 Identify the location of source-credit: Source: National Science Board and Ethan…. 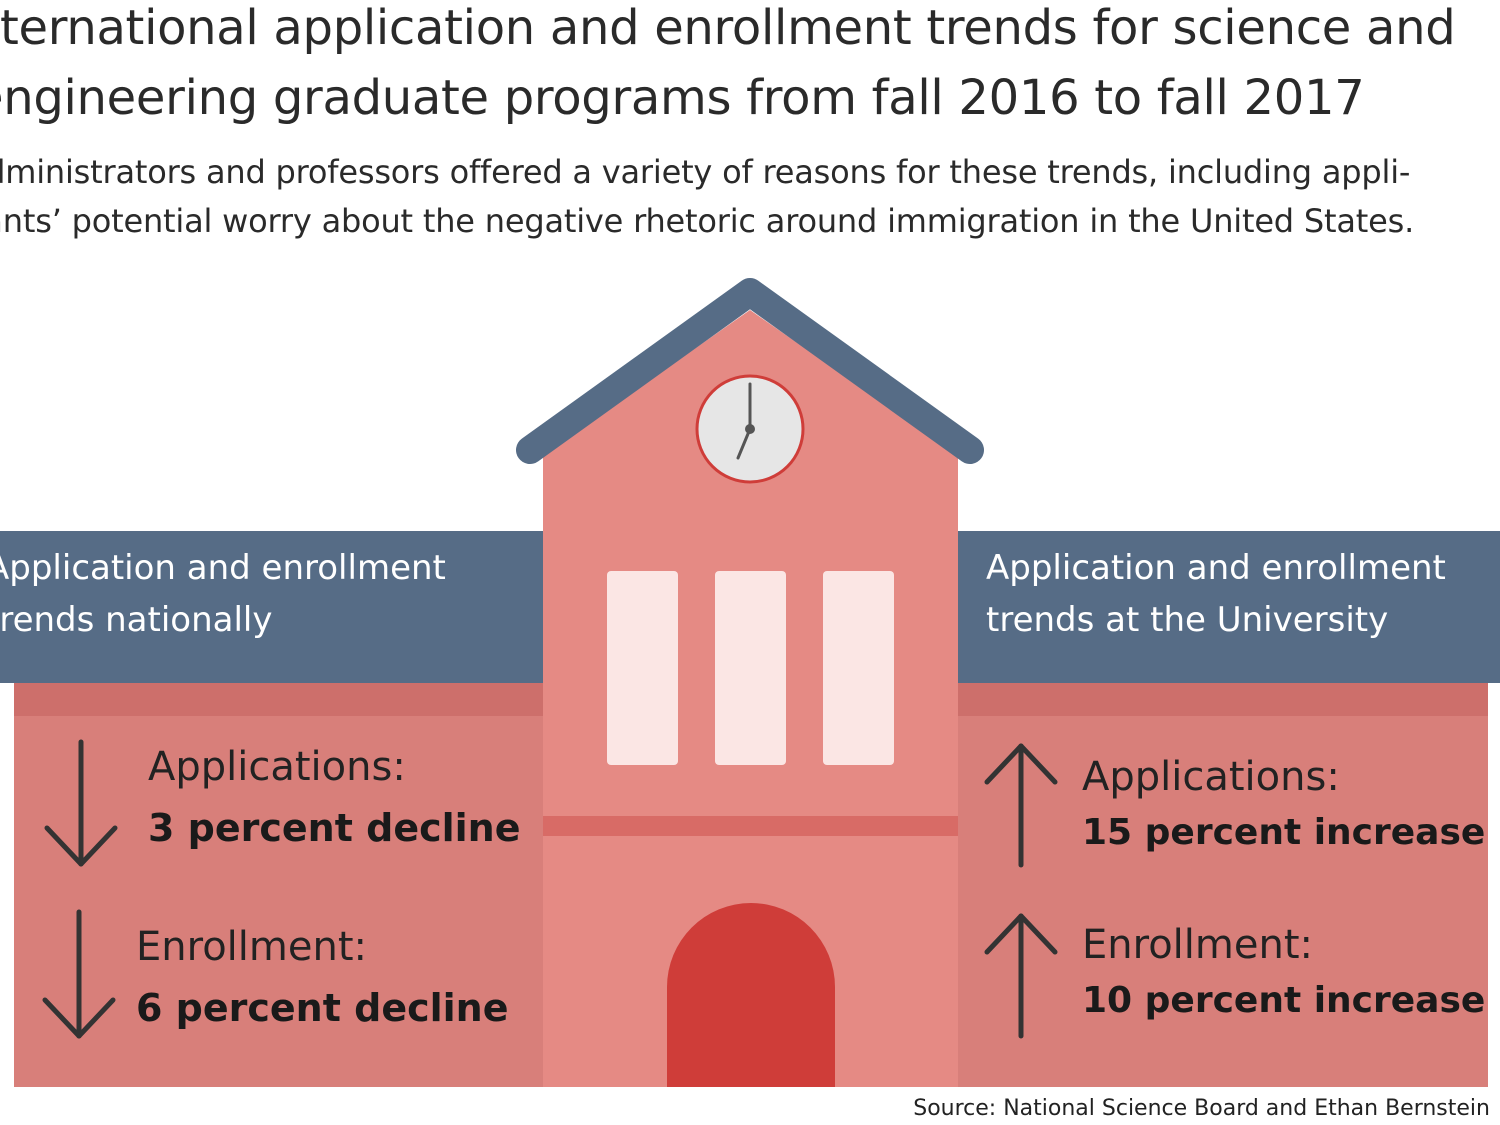
(1201, 1108).